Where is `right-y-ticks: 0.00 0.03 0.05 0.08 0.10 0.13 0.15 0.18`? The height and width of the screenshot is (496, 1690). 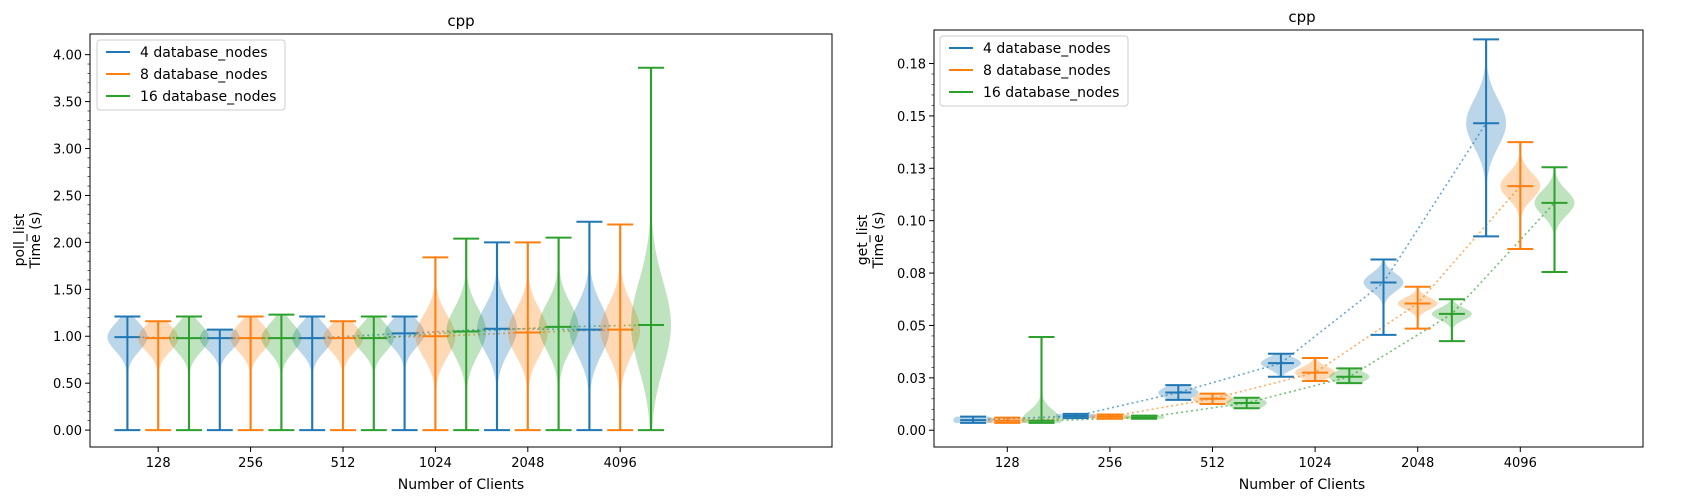 right-y-ticks: 0.00 0.03 0.05 0.08 0.10 0.13 0.15 0.18 is located at coordinates (915, 248).